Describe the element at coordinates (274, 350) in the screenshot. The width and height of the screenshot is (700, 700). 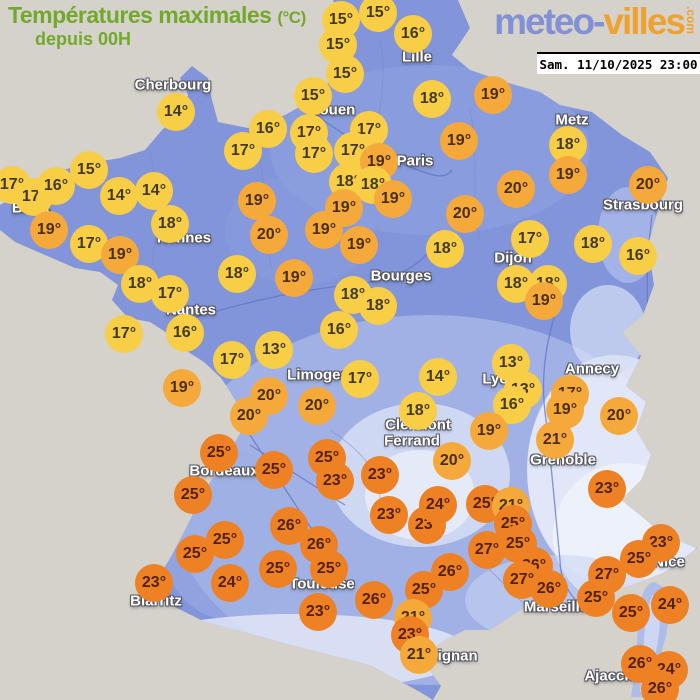
I see `temp-bubble: 13°` at that location.